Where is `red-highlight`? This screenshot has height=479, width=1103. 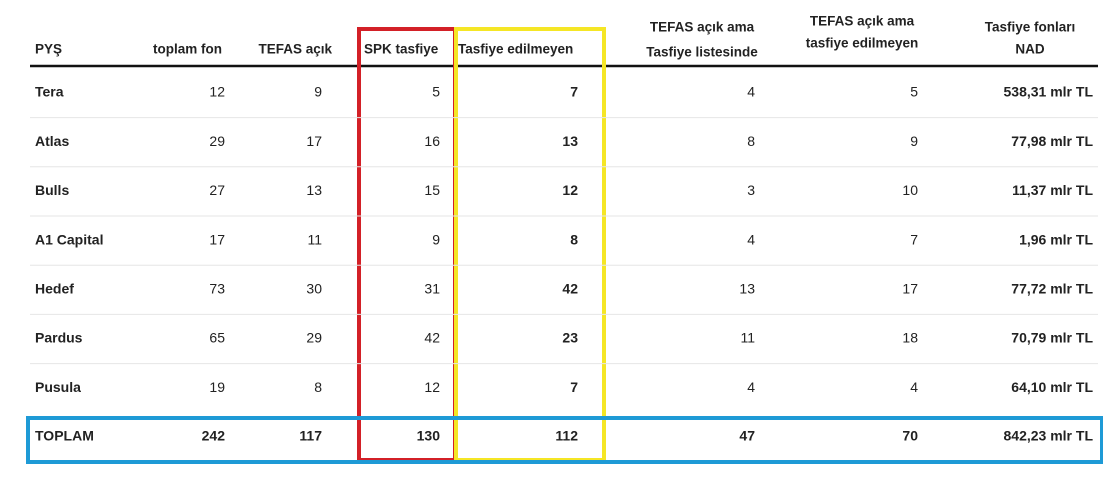
red-highlight is located at coordinates (407, 244).